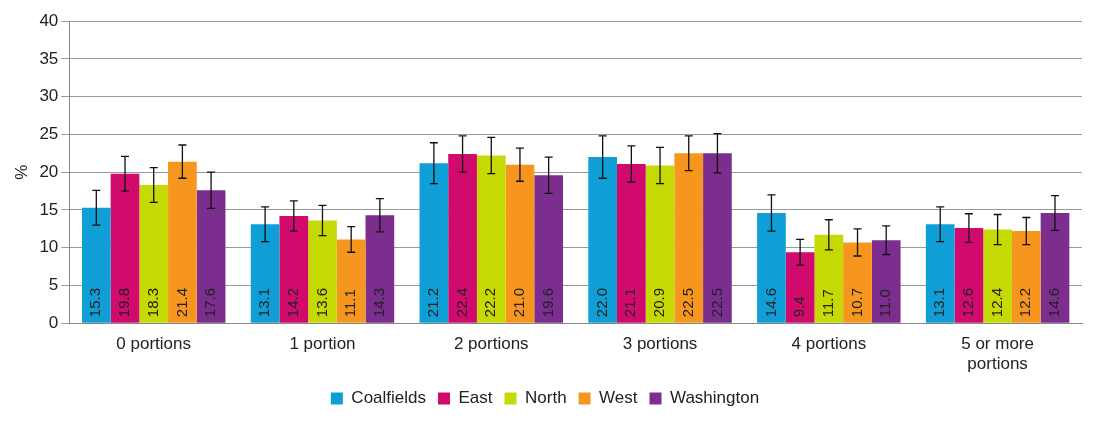 This screenshot has width=1100, height=425. Describe the element at coordinates (490, 303) in the screenshot. I see `data-label: 22.2` at that location.